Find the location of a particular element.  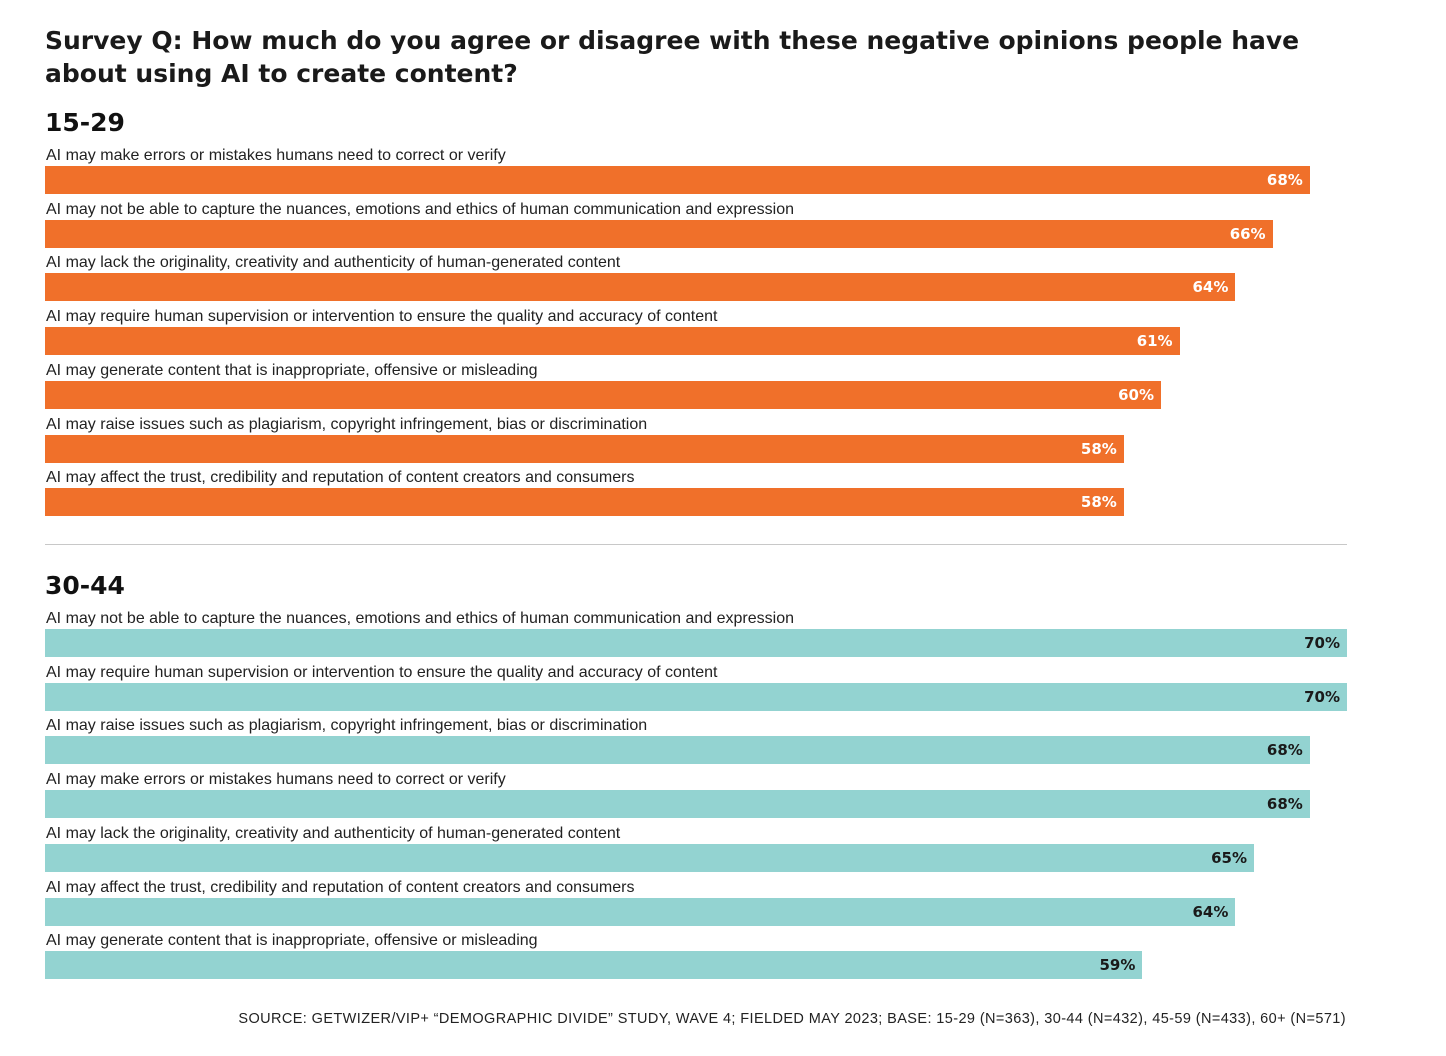

bar: 61% is located at coordinates (612, 341).